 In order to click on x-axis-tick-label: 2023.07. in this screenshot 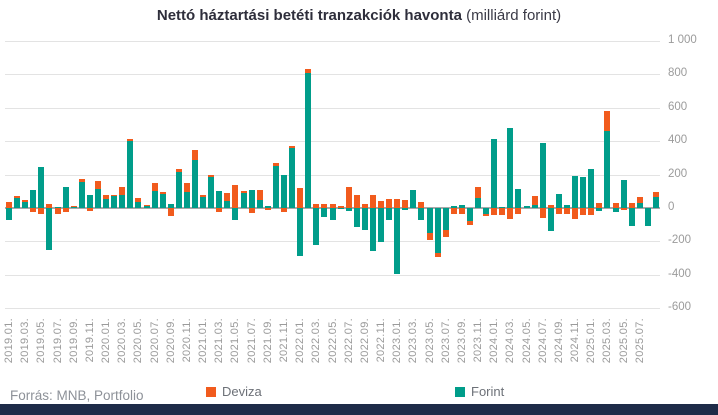, I will do `click(445, 341)`.